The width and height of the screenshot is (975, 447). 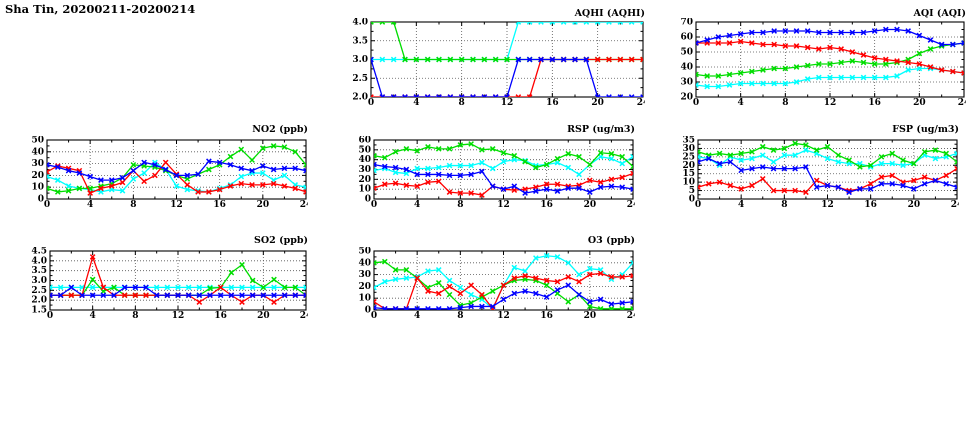 I want to click on panel-no2: 0102030405004812162024, so click(x=164, y=174).